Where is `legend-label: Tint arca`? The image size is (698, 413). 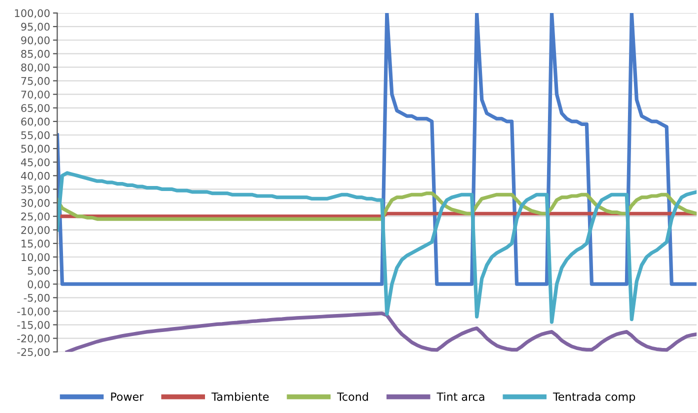
legend-label: Tint arca is located at coordinates (460, 396).